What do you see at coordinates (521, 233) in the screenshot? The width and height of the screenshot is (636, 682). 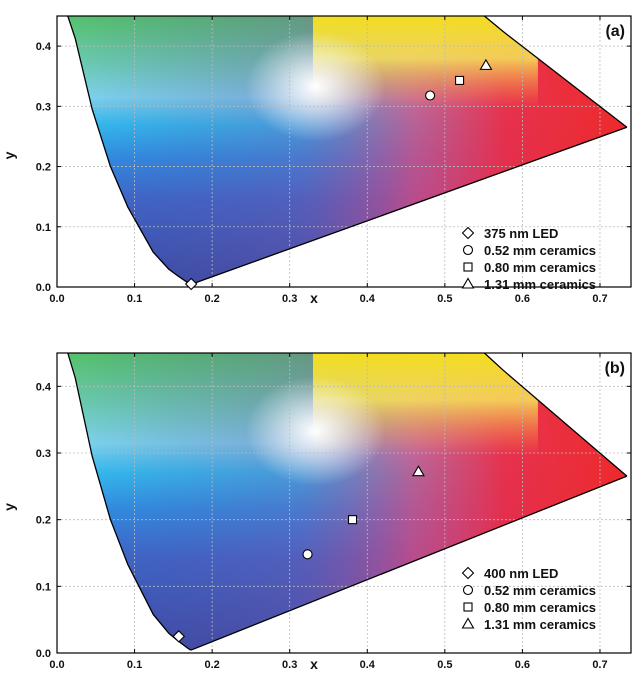 I see `legend-label: 375 nm LED` at bounding box center [521, 233].